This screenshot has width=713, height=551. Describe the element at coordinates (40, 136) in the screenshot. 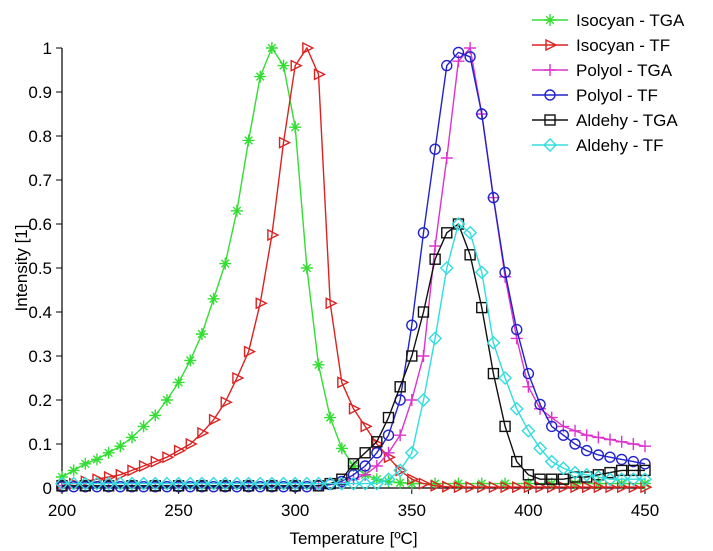

I see `y-tick-label: 0.8` at that location.